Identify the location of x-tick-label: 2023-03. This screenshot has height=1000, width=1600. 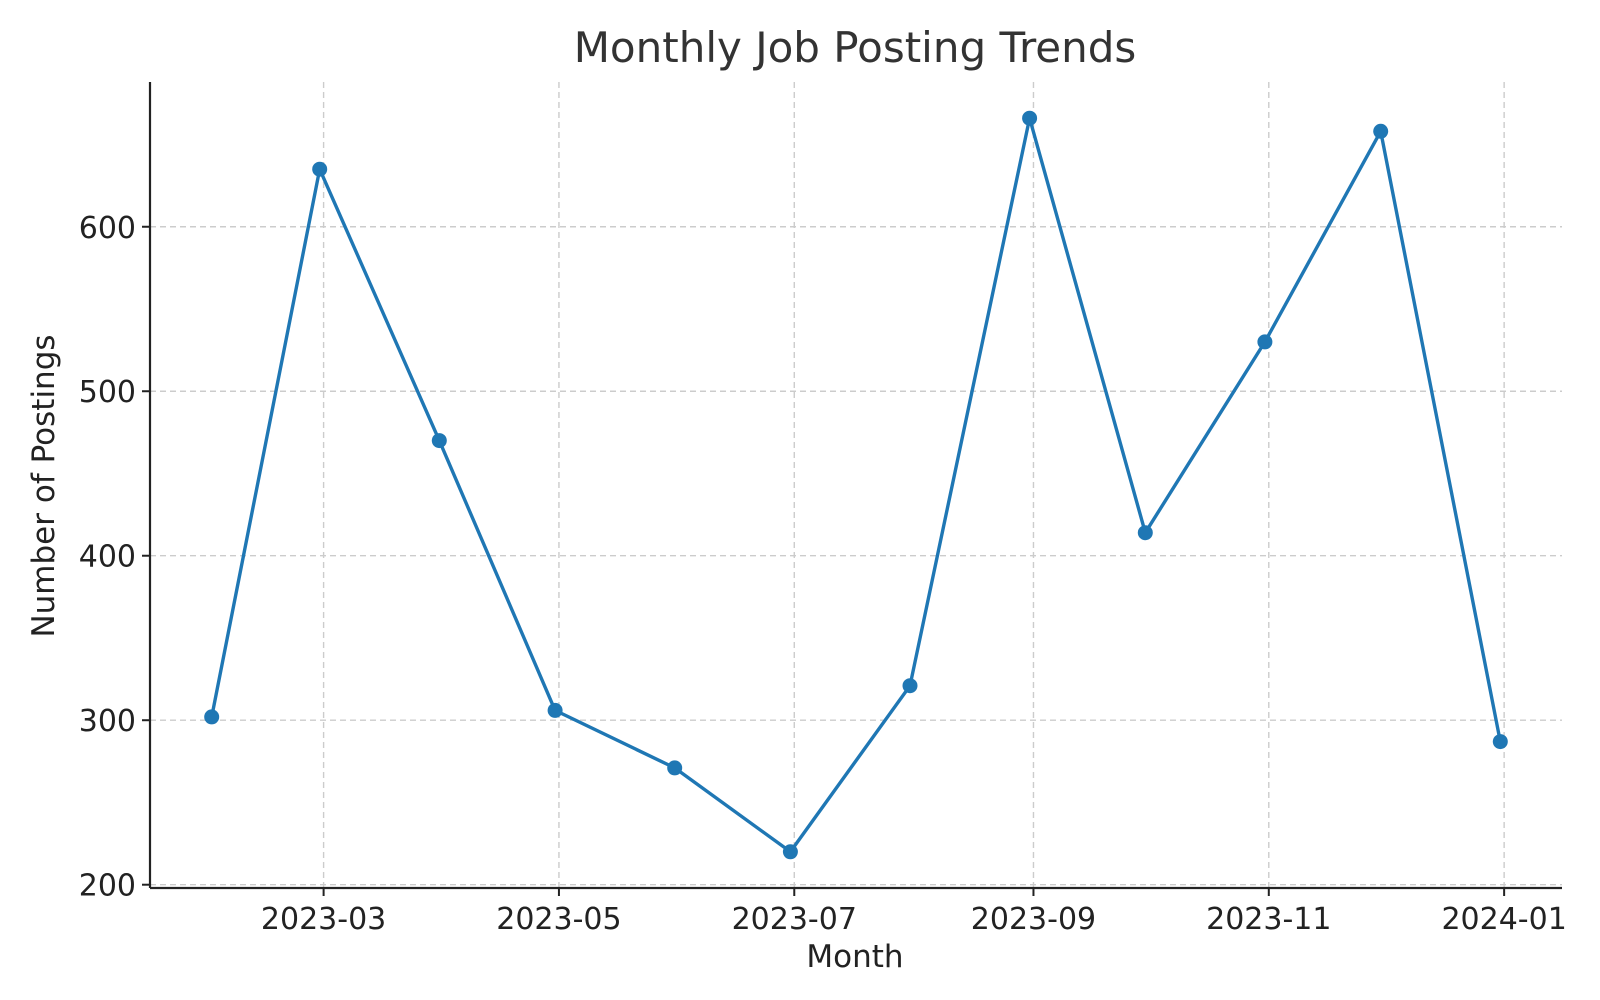
(323, 919).